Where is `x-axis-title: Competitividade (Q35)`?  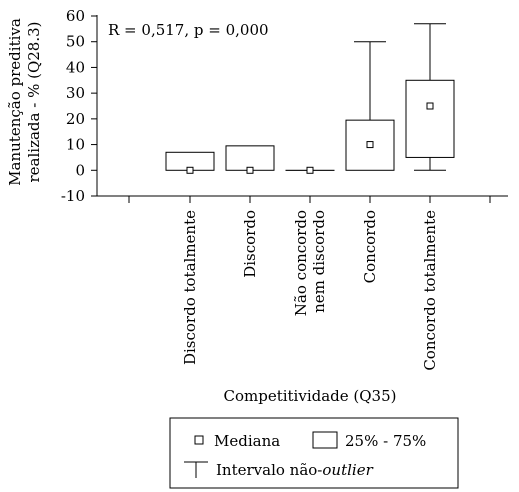
x-axis-title: Competitividade (Q35) is located at coordinates (309, 396).